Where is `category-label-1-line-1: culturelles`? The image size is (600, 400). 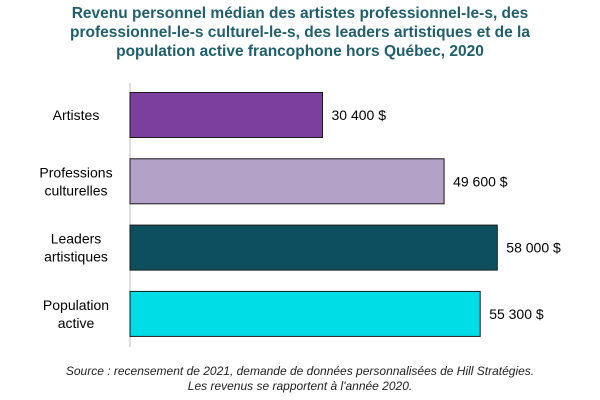
category-label-1-line-1: culturelles is located at coordinates (75, 190).